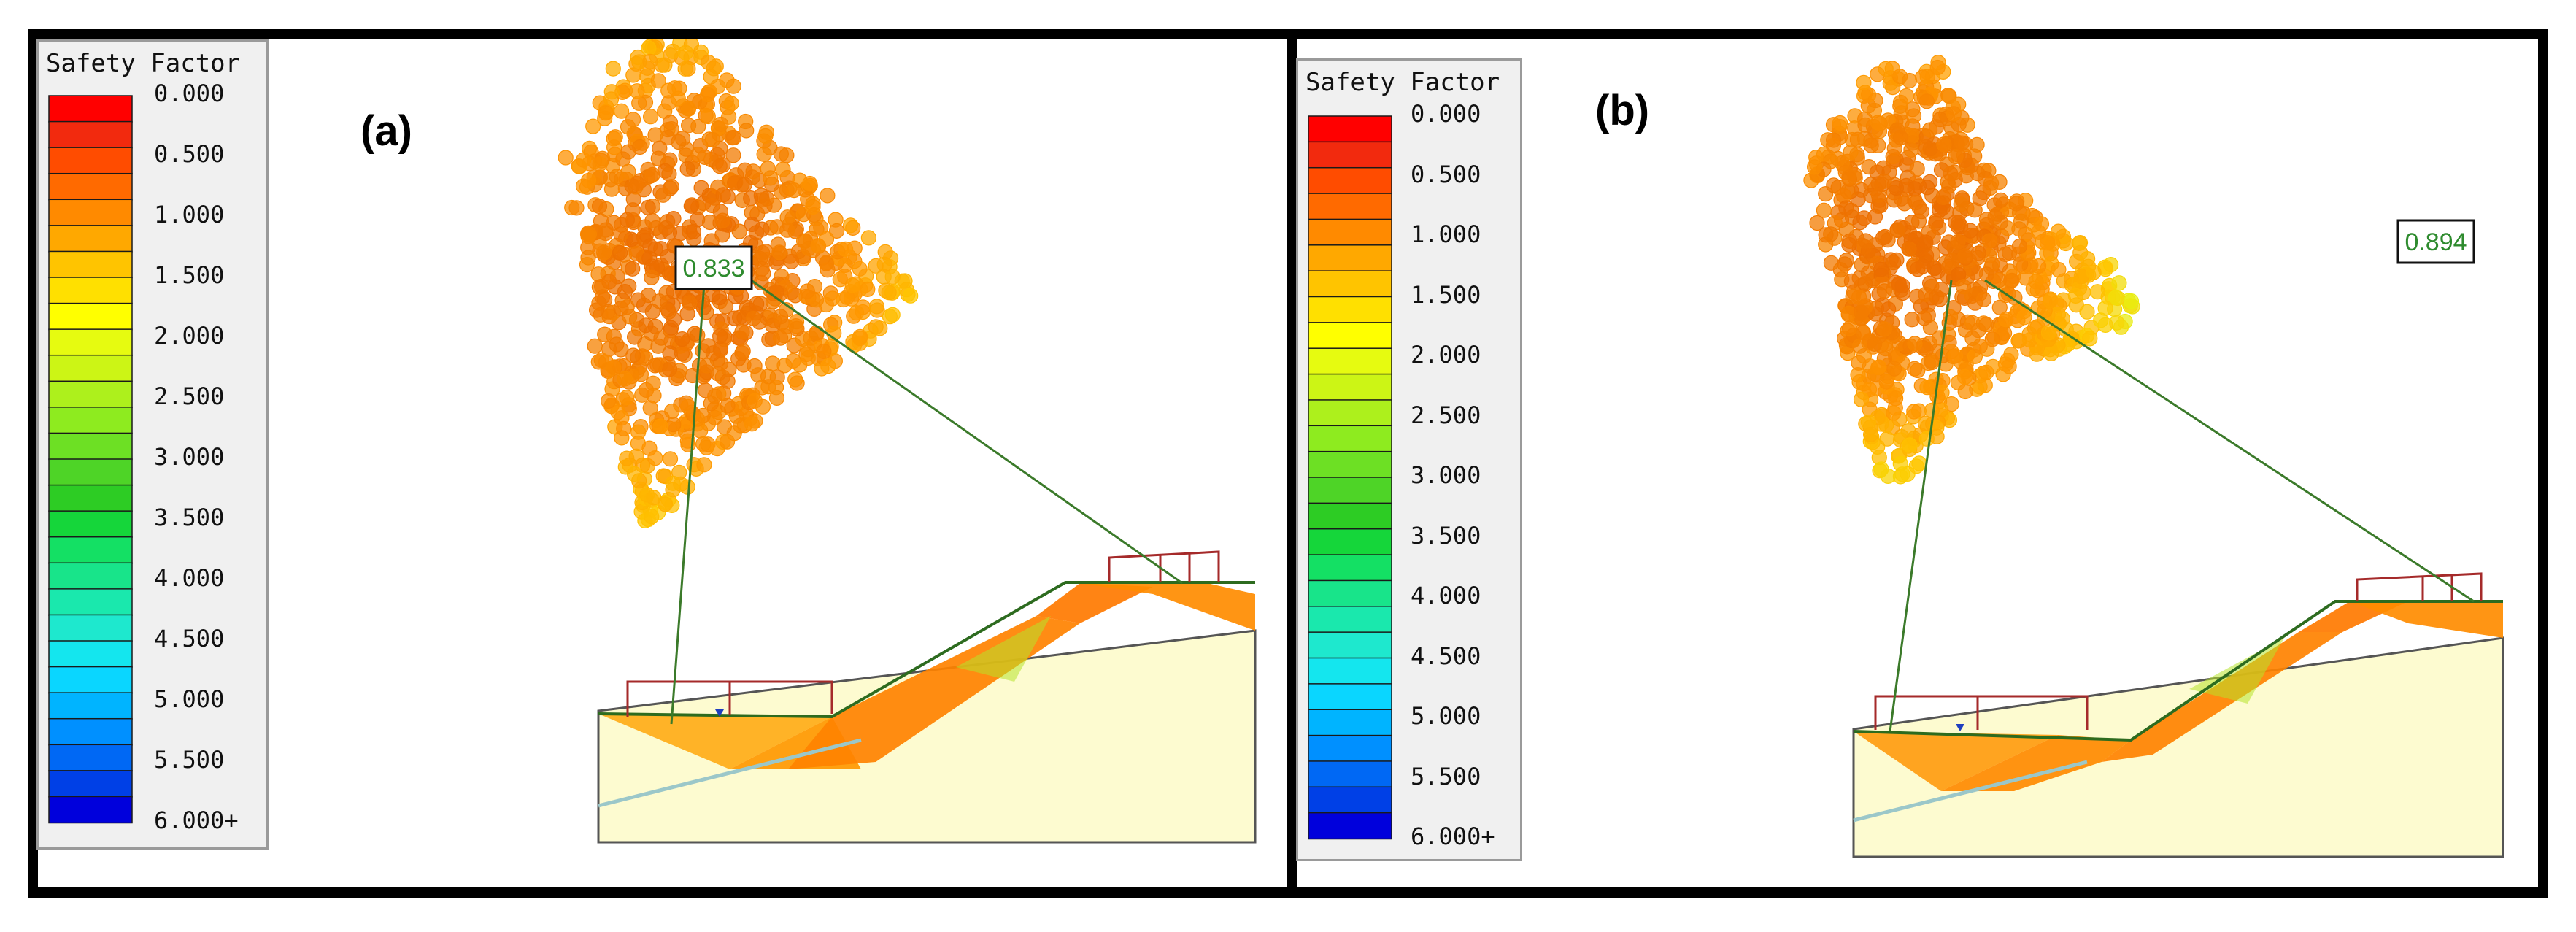  Describe the element at coordinates (963, 429) in the screenshot. I see `panel-a-critical-radius-line` at that location.